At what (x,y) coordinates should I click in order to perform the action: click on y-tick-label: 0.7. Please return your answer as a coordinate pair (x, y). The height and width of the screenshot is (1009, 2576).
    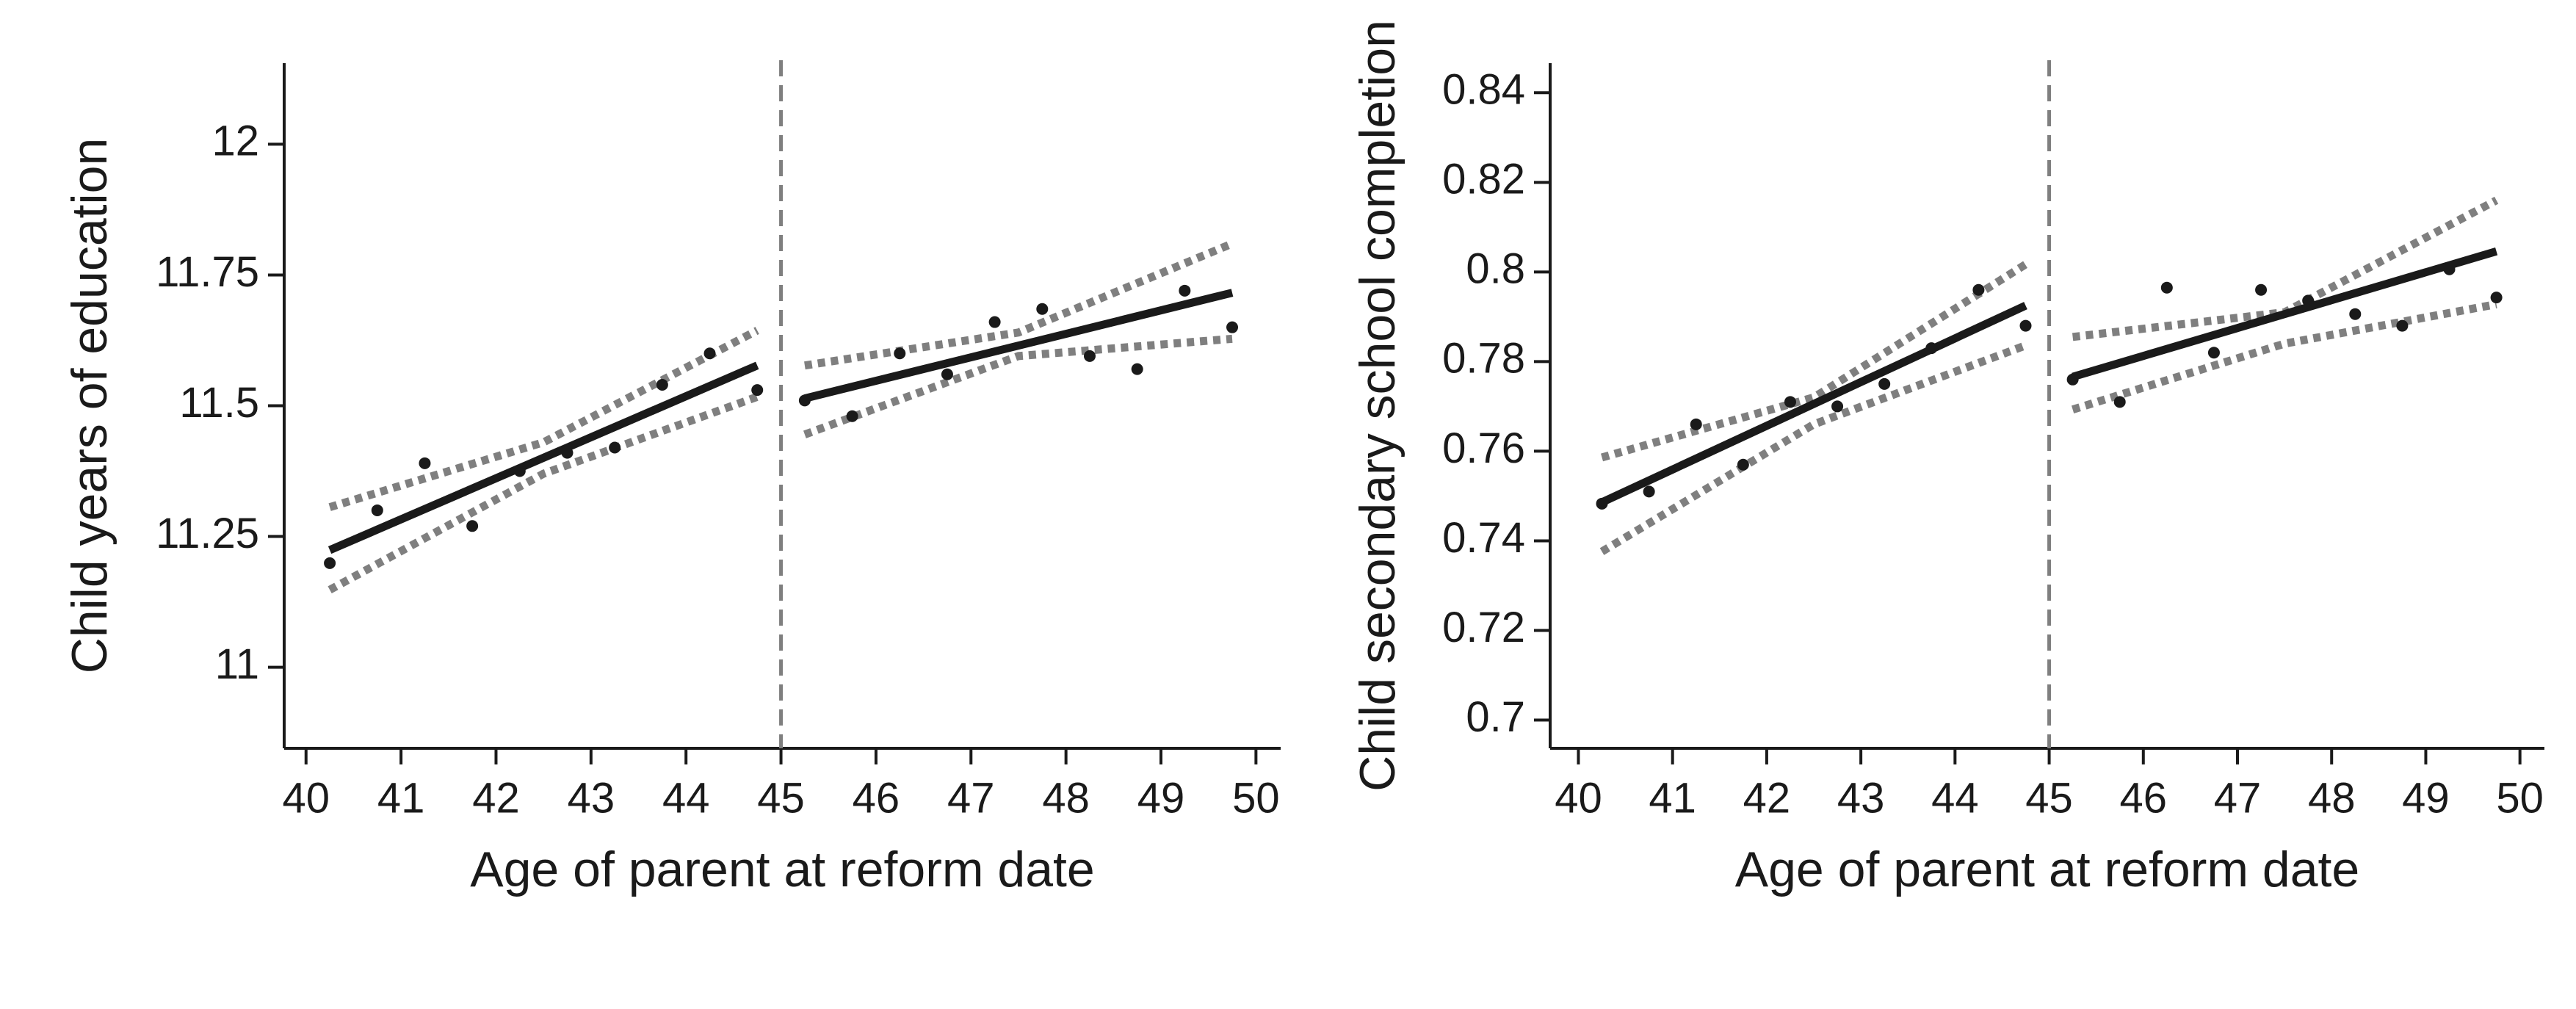
    Looking at the image, I should click on (1495, 717).